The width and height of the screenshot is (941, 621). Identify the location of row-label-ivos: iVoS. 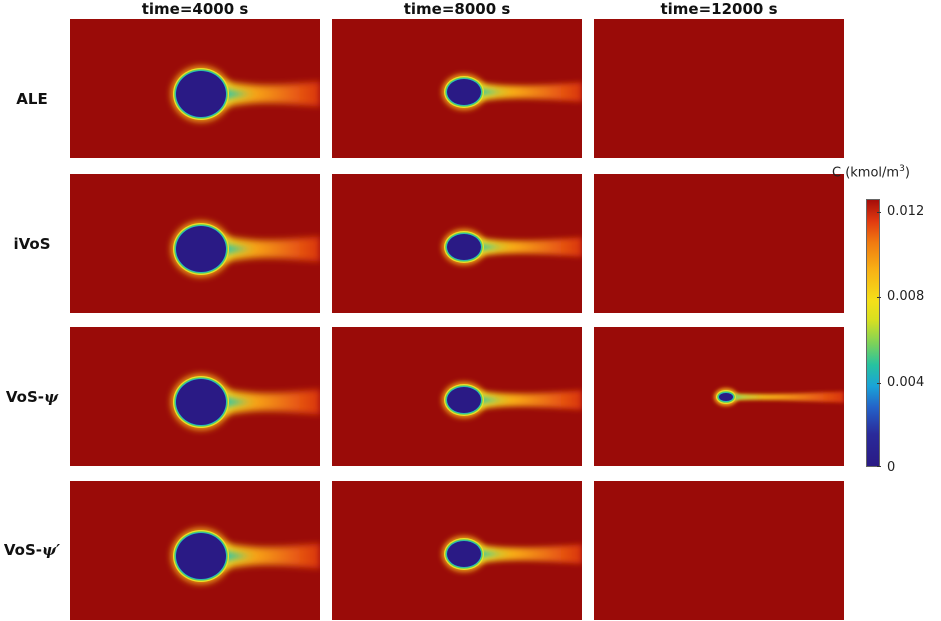
(32, 244).